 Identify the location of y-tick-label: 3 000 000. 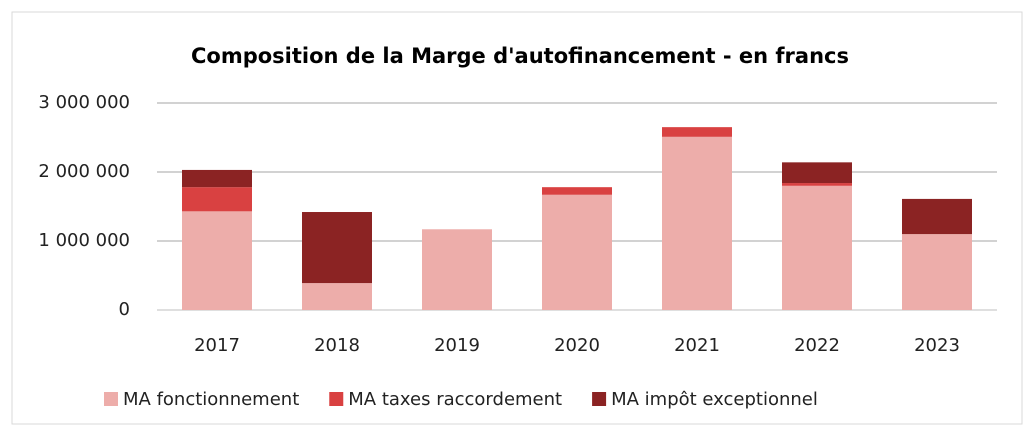
(84, 102).